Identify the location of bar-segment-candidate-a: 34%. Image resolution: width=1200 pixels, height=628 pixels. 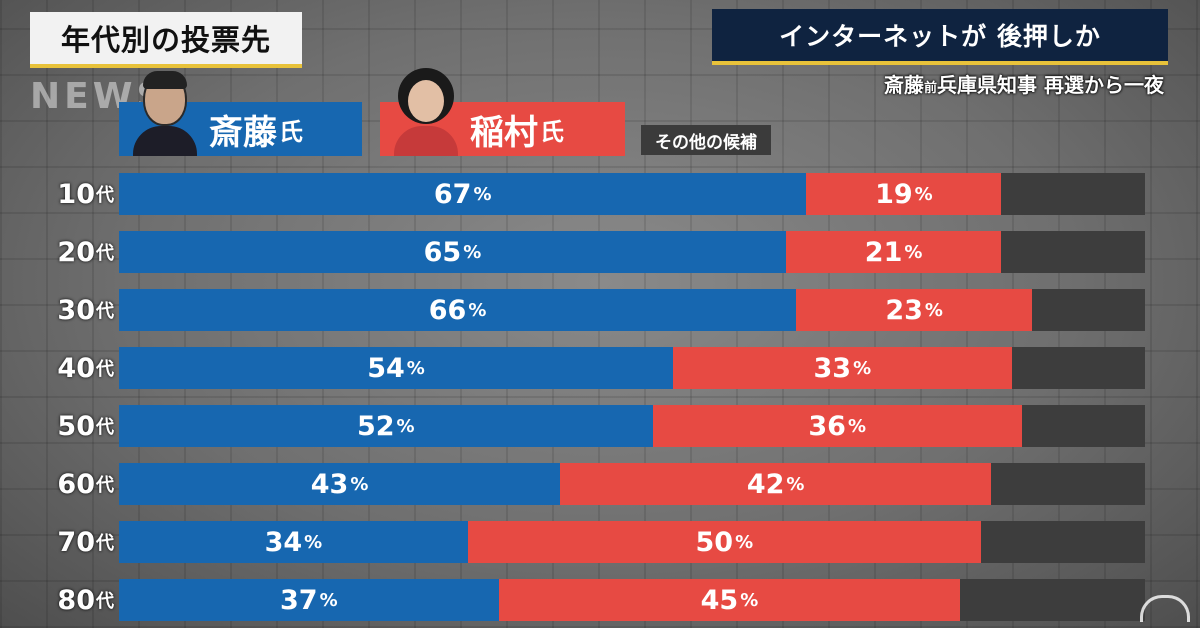
(293, 542).